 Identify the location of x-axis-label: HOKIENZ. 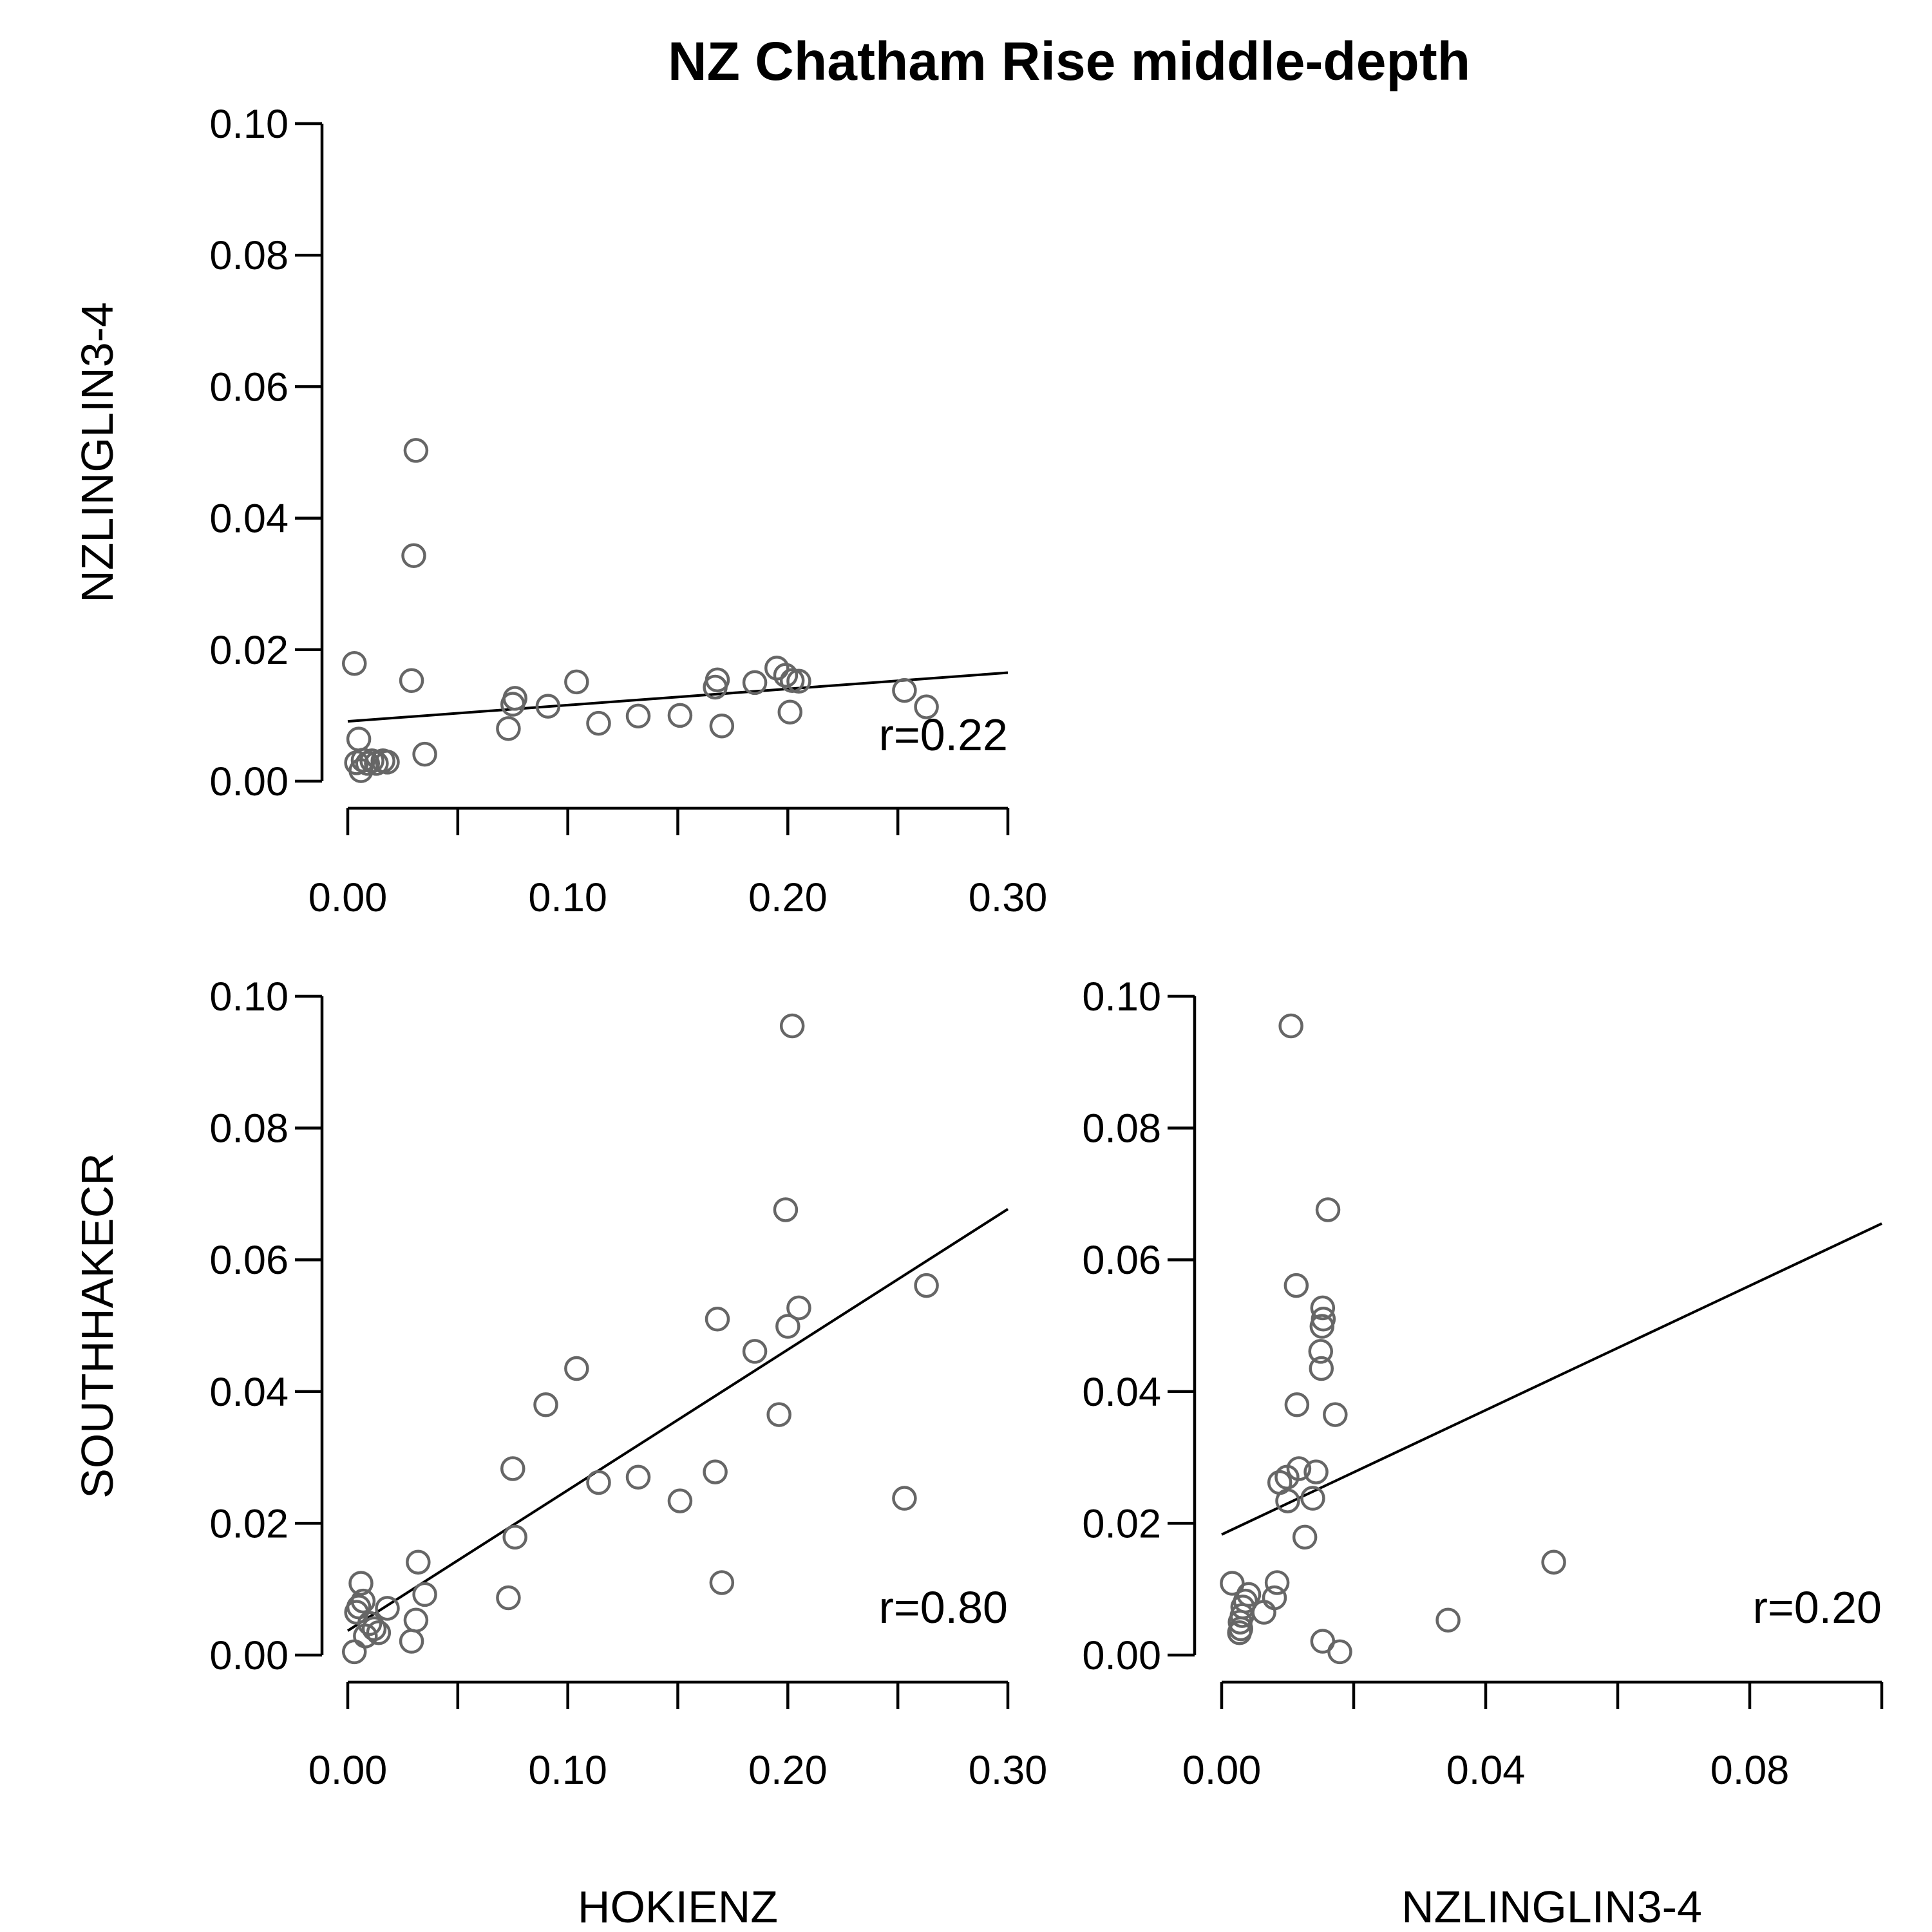
(678, 1907).